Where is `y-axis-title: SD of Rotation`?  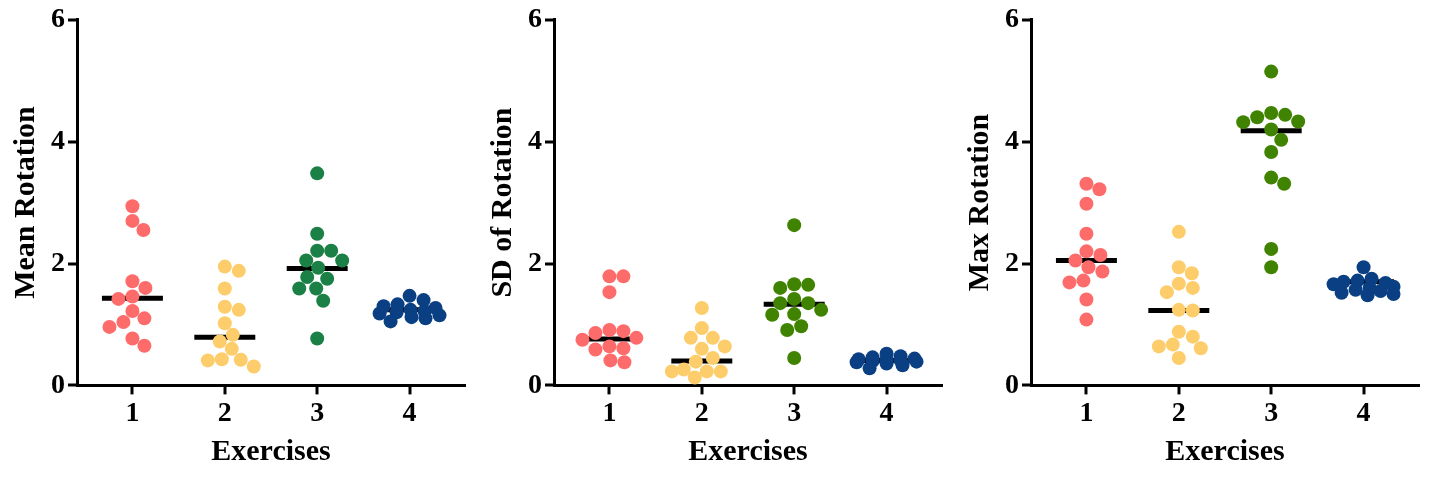 y-axis-title: SD of Rotation is located at coordinates (500, 202).